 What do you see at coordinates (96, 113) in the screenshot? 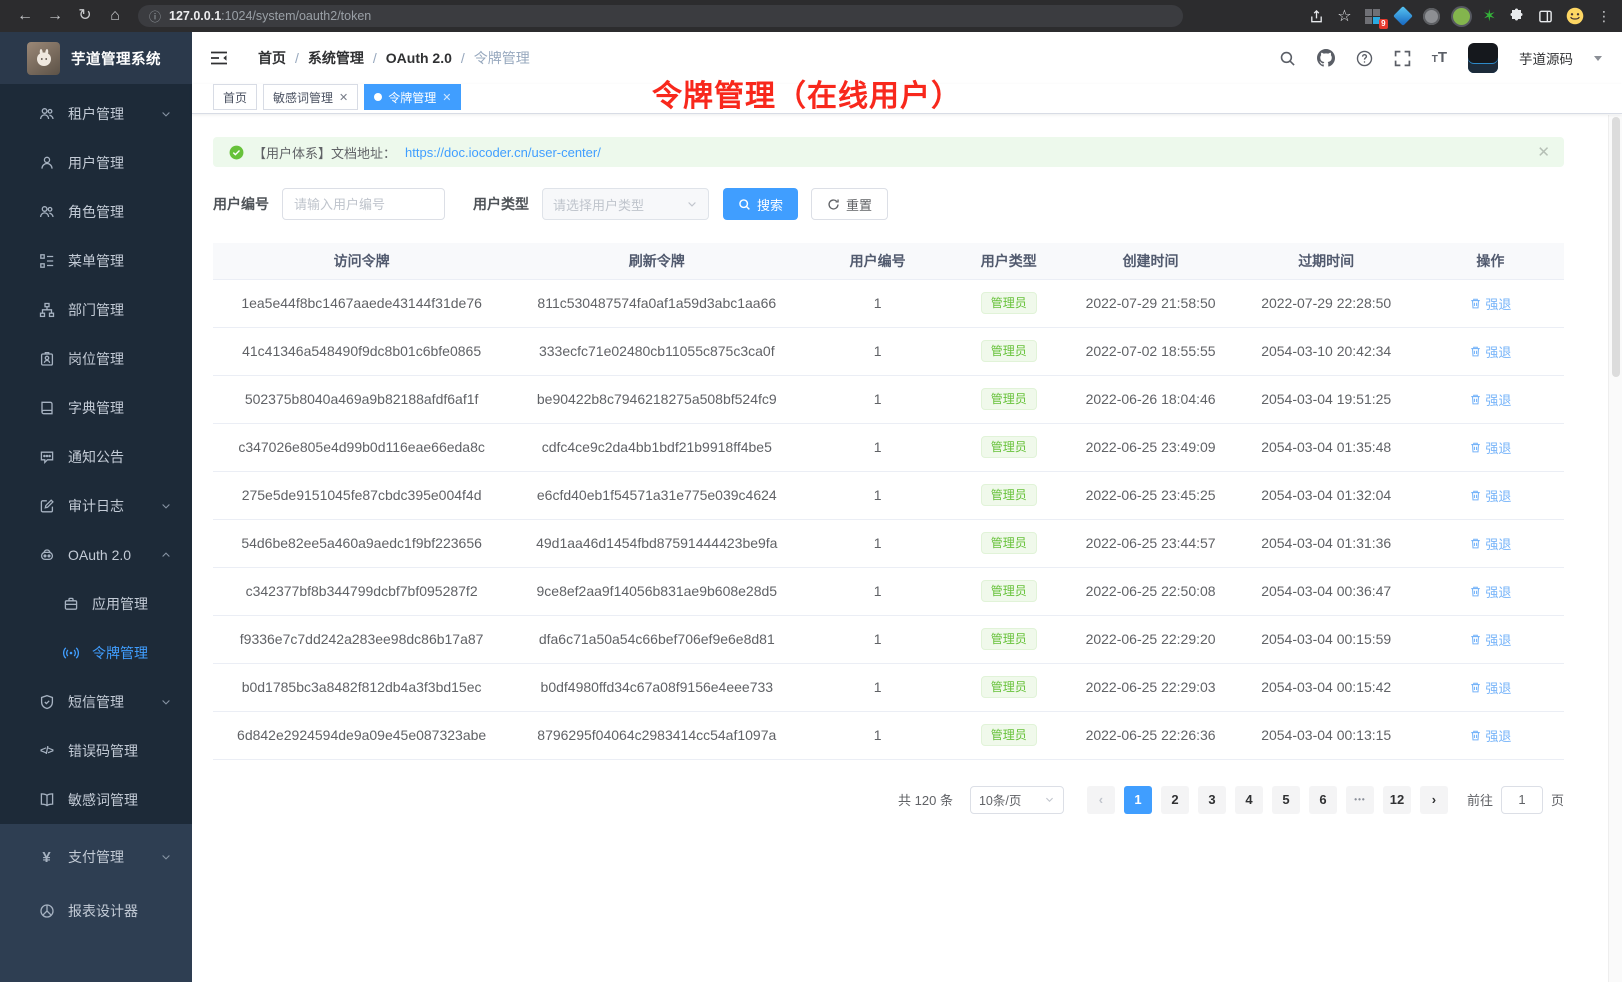
I see `sidebar-item-租户管理: 租户管理` at bounding box center [96, 113].